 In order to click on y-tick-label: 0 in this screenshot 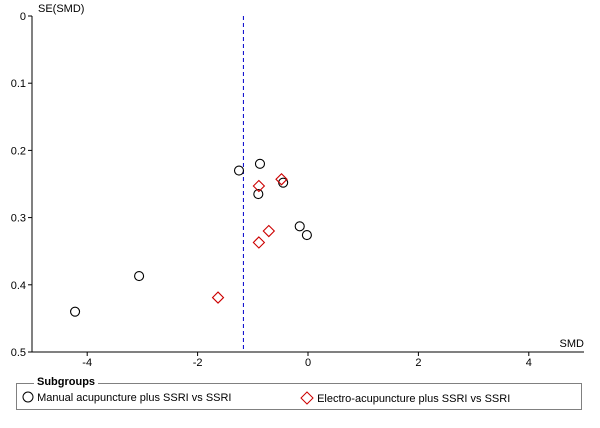, I will do `click(23, 17)`.